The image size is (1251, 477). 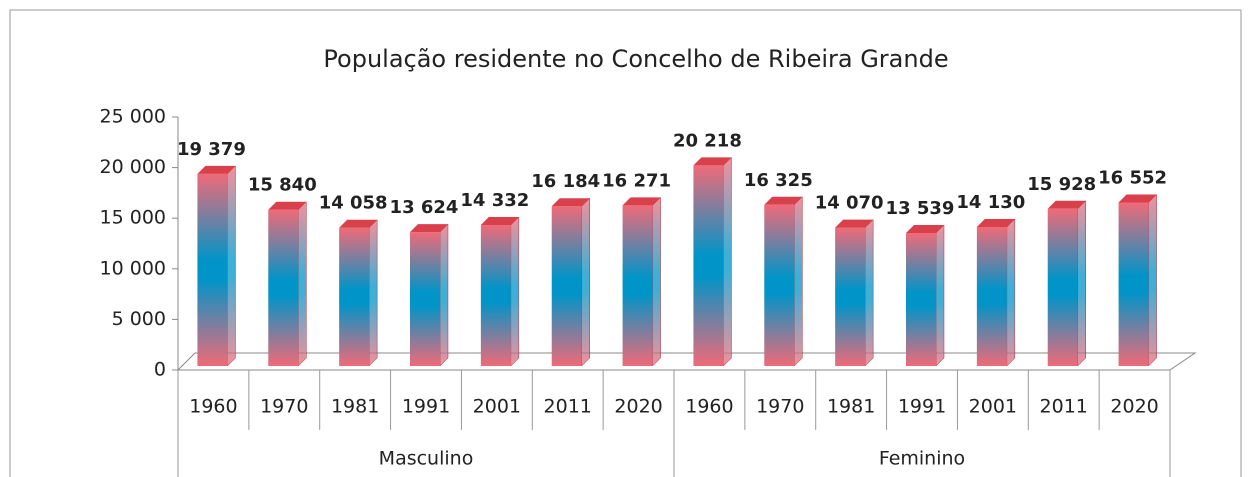 I want to click on data-label: 13 624, so click(x=424, y=207).